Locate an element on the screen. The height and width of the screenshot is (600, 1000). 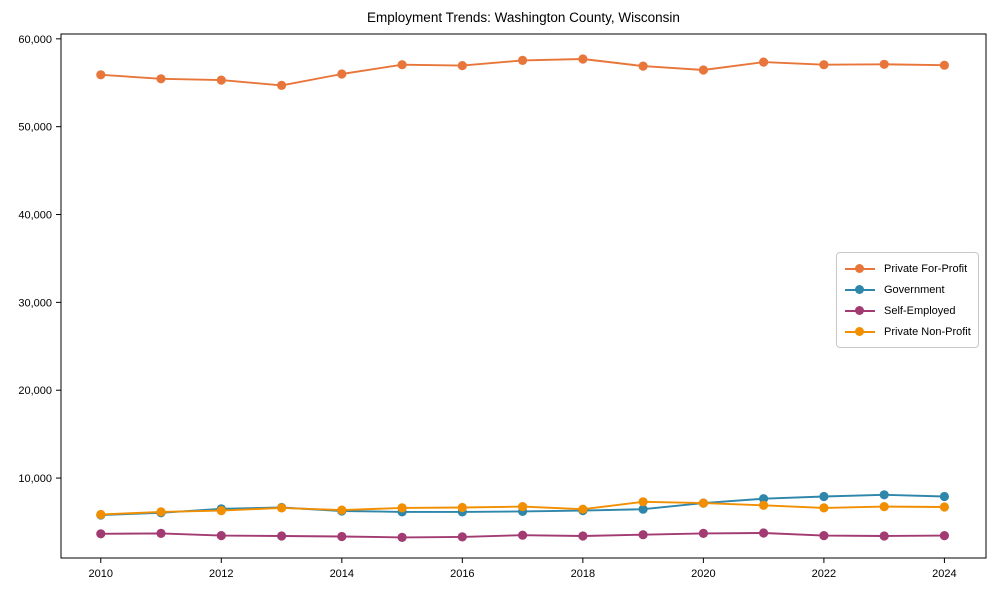
marker-self-employed-2016 is located at coordinates (462, 537).